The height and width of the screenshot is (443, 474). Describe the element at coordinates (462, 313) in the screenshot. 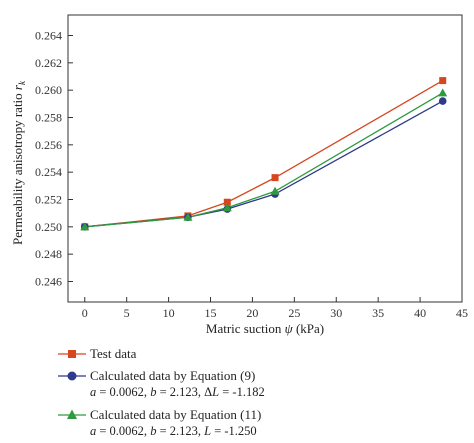

I see `x-tick-label: 45` at that location.